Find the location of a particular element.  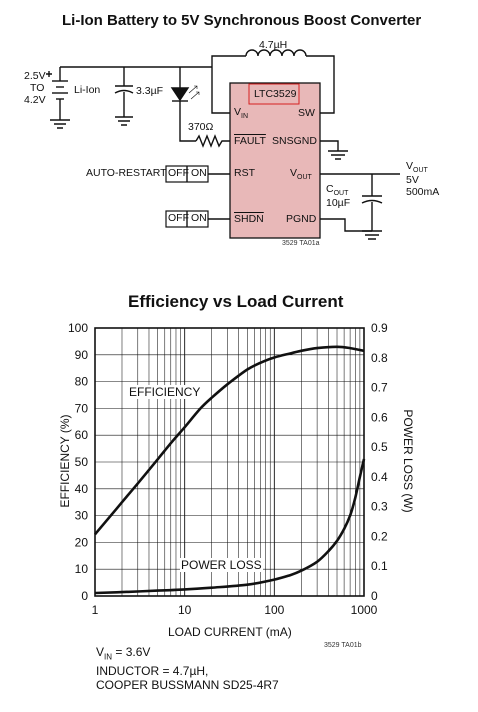

y2-tick-label: 0.8 is located at coordinates (379, 358).